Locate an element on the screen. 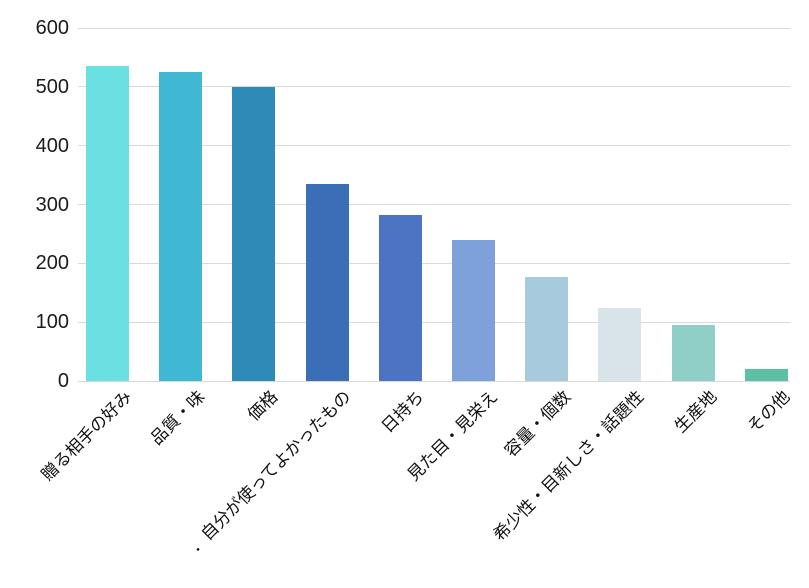 Image resolution: width=809 pixels, height=588 pixels. bar-7-容量・個数 is located at coordinates (547, 328).